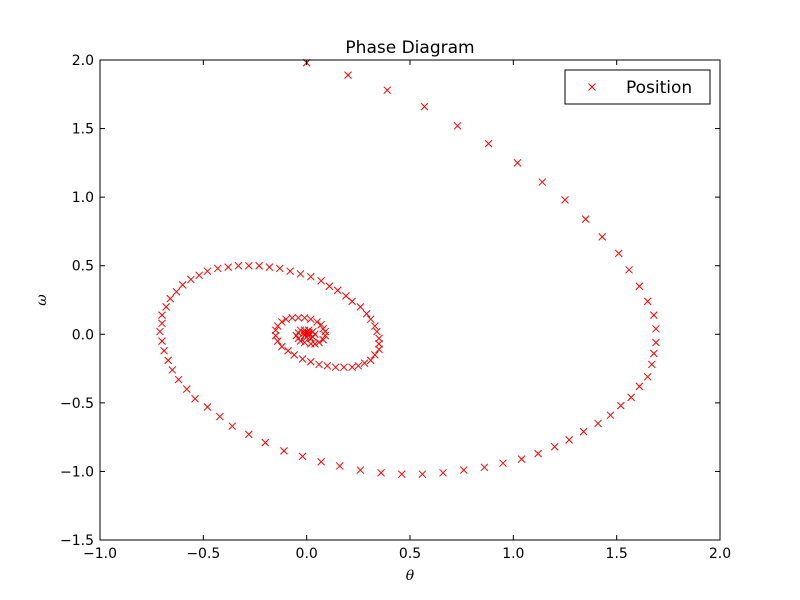  What do you see at coordinates (659, 88) in the screenshot?
I see `legend-entry-position: Position` at bounding box center [659, 88].